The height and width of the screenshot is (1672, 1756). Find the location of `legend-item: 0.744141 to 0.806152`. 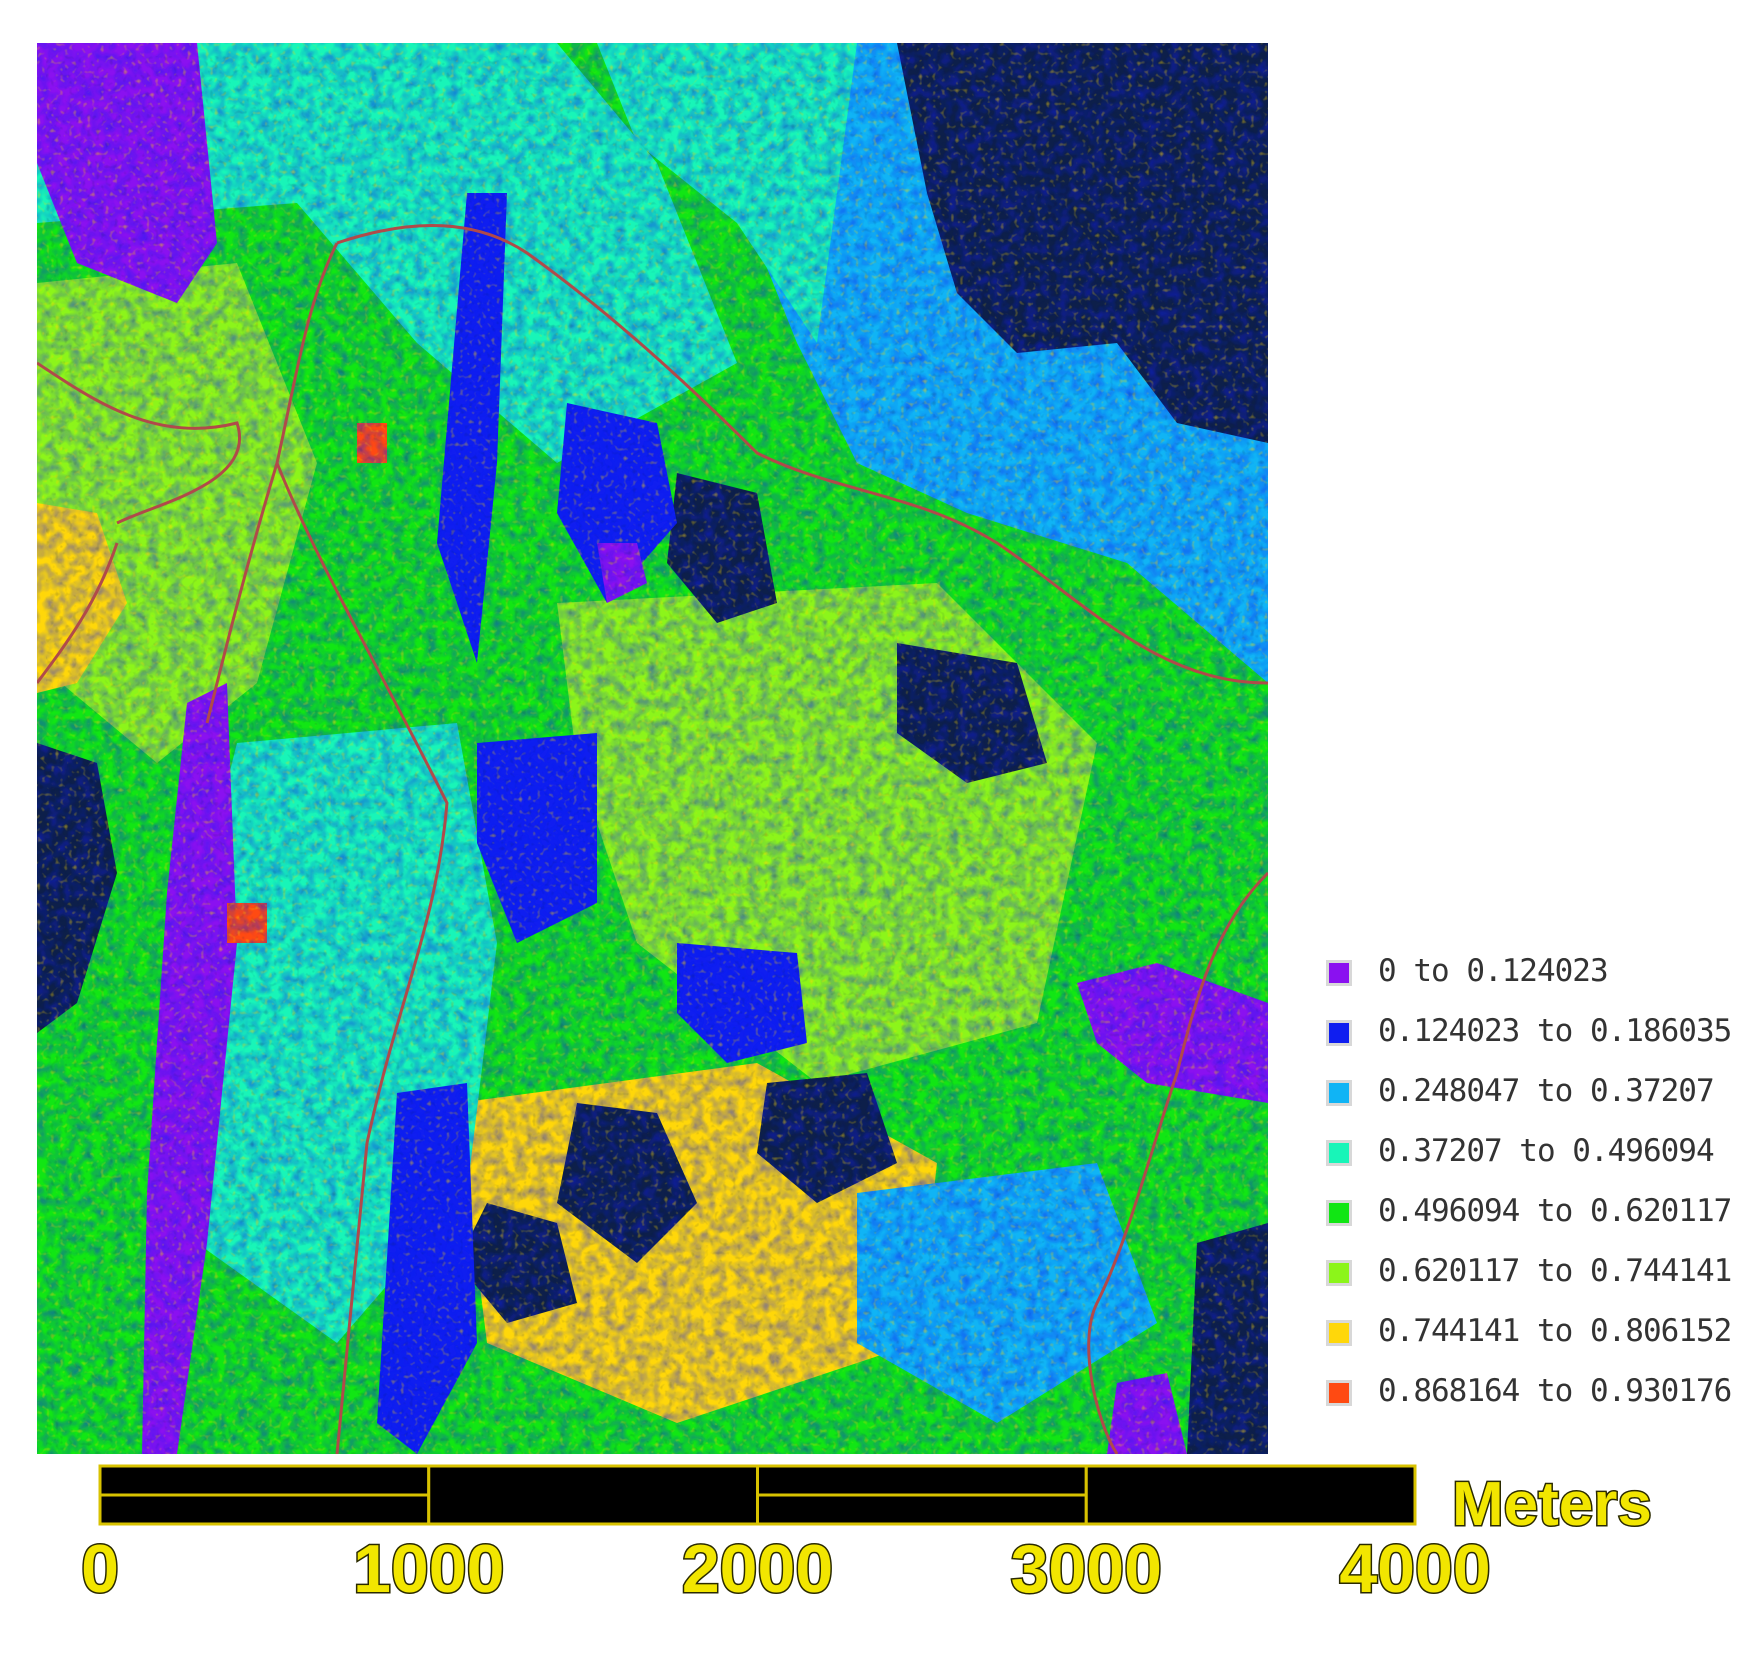

legend-item: 0.744141 to 0.806152 is located at coordinates (1532, 1340).